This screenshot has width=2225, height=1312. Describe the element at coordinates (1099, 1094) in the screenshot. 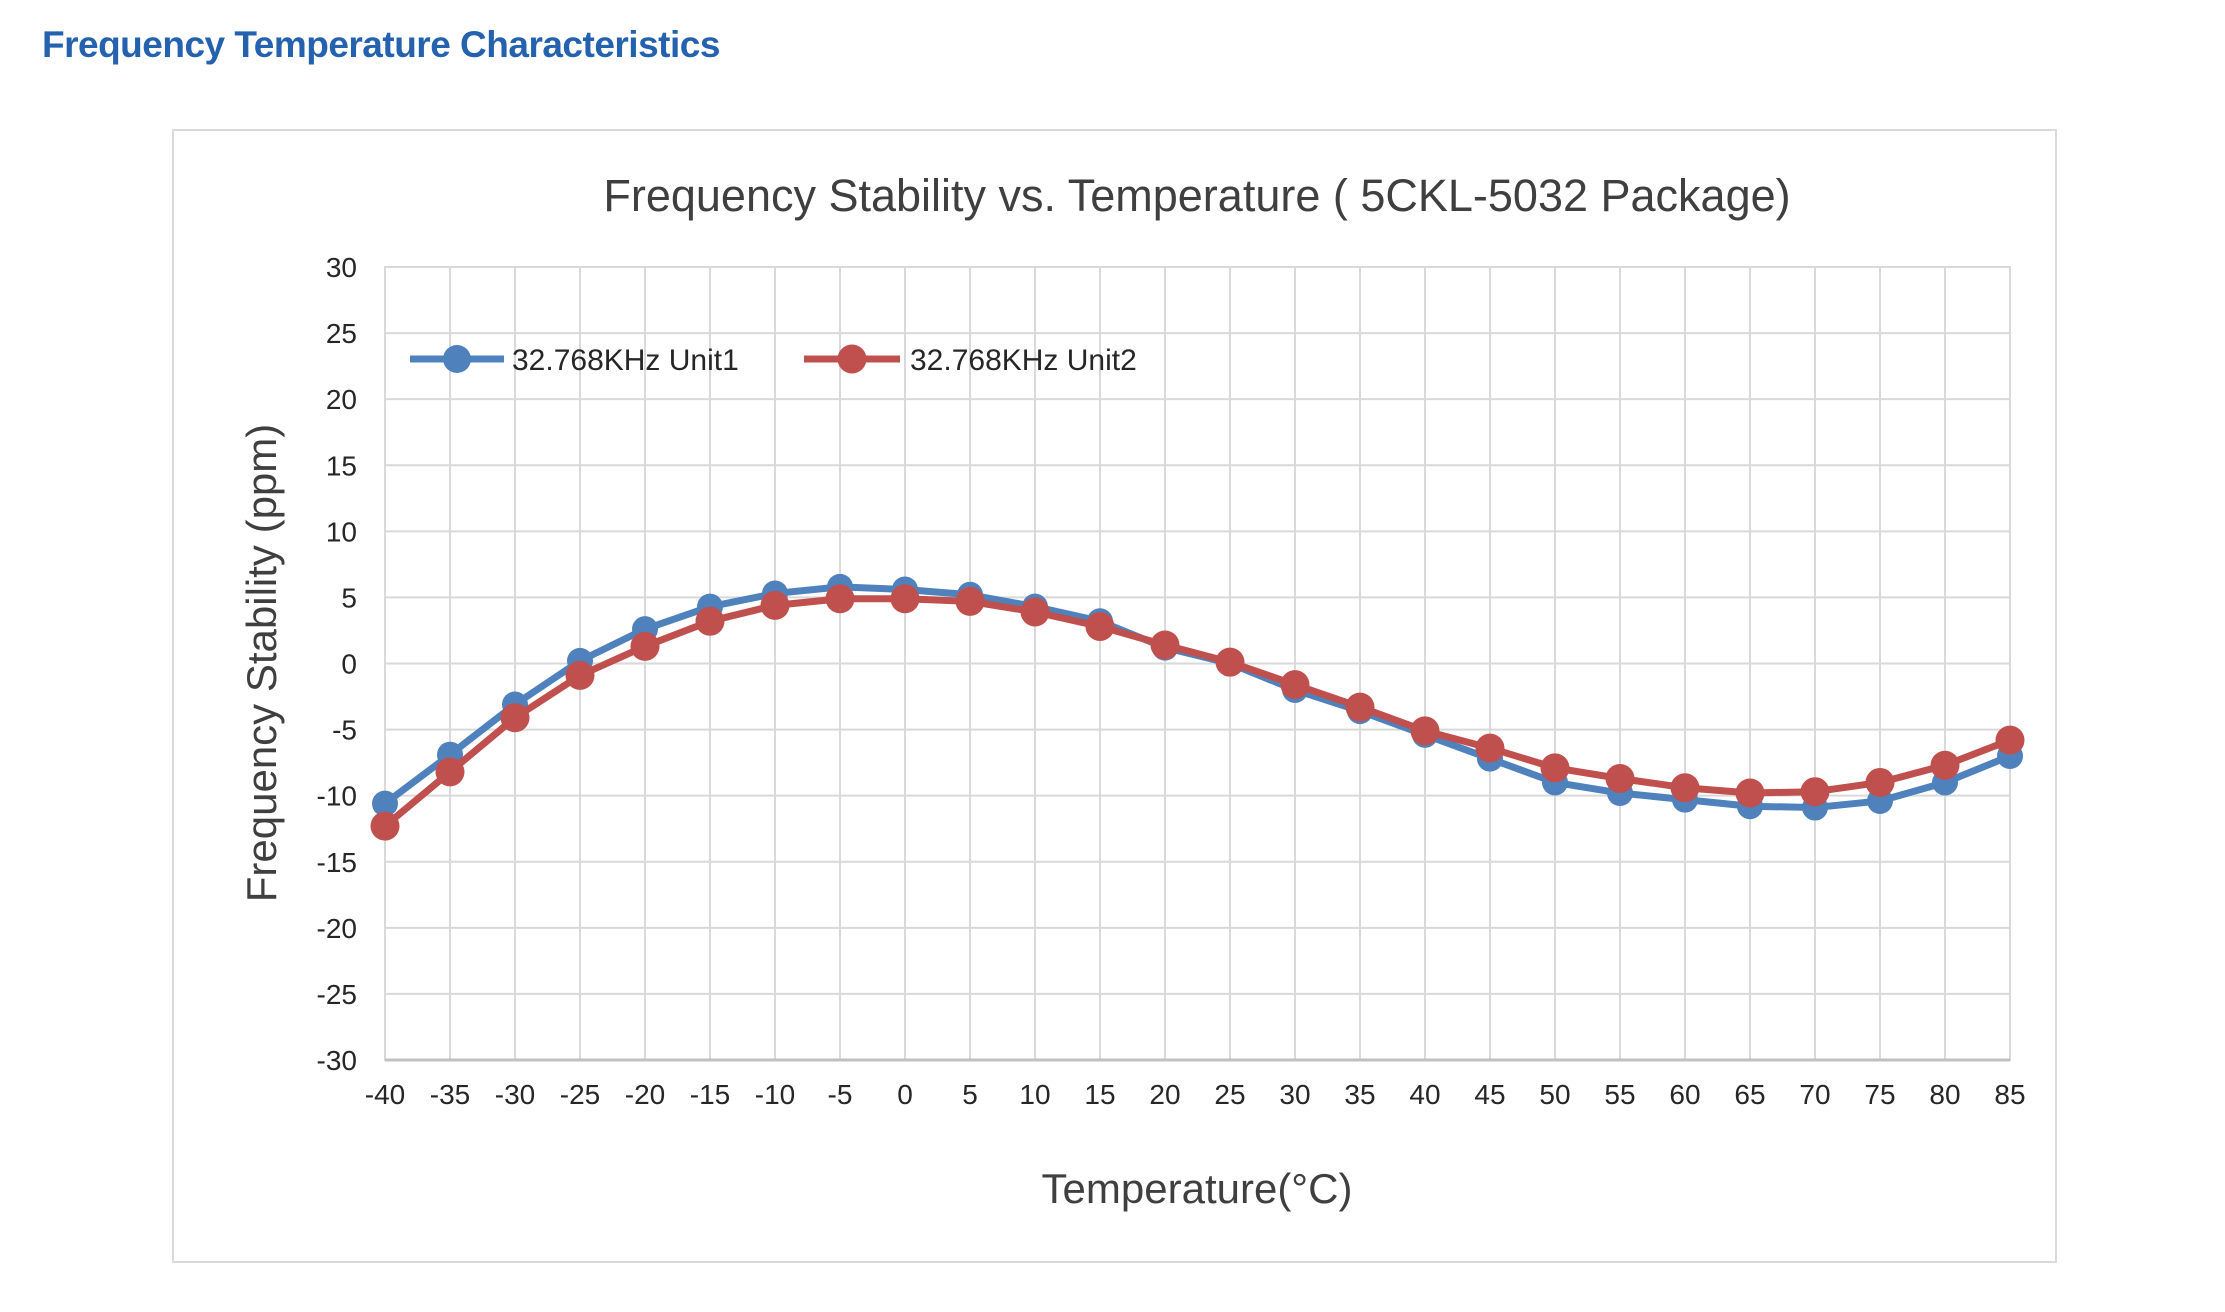

I see `x-tick-label: 15` at that location.